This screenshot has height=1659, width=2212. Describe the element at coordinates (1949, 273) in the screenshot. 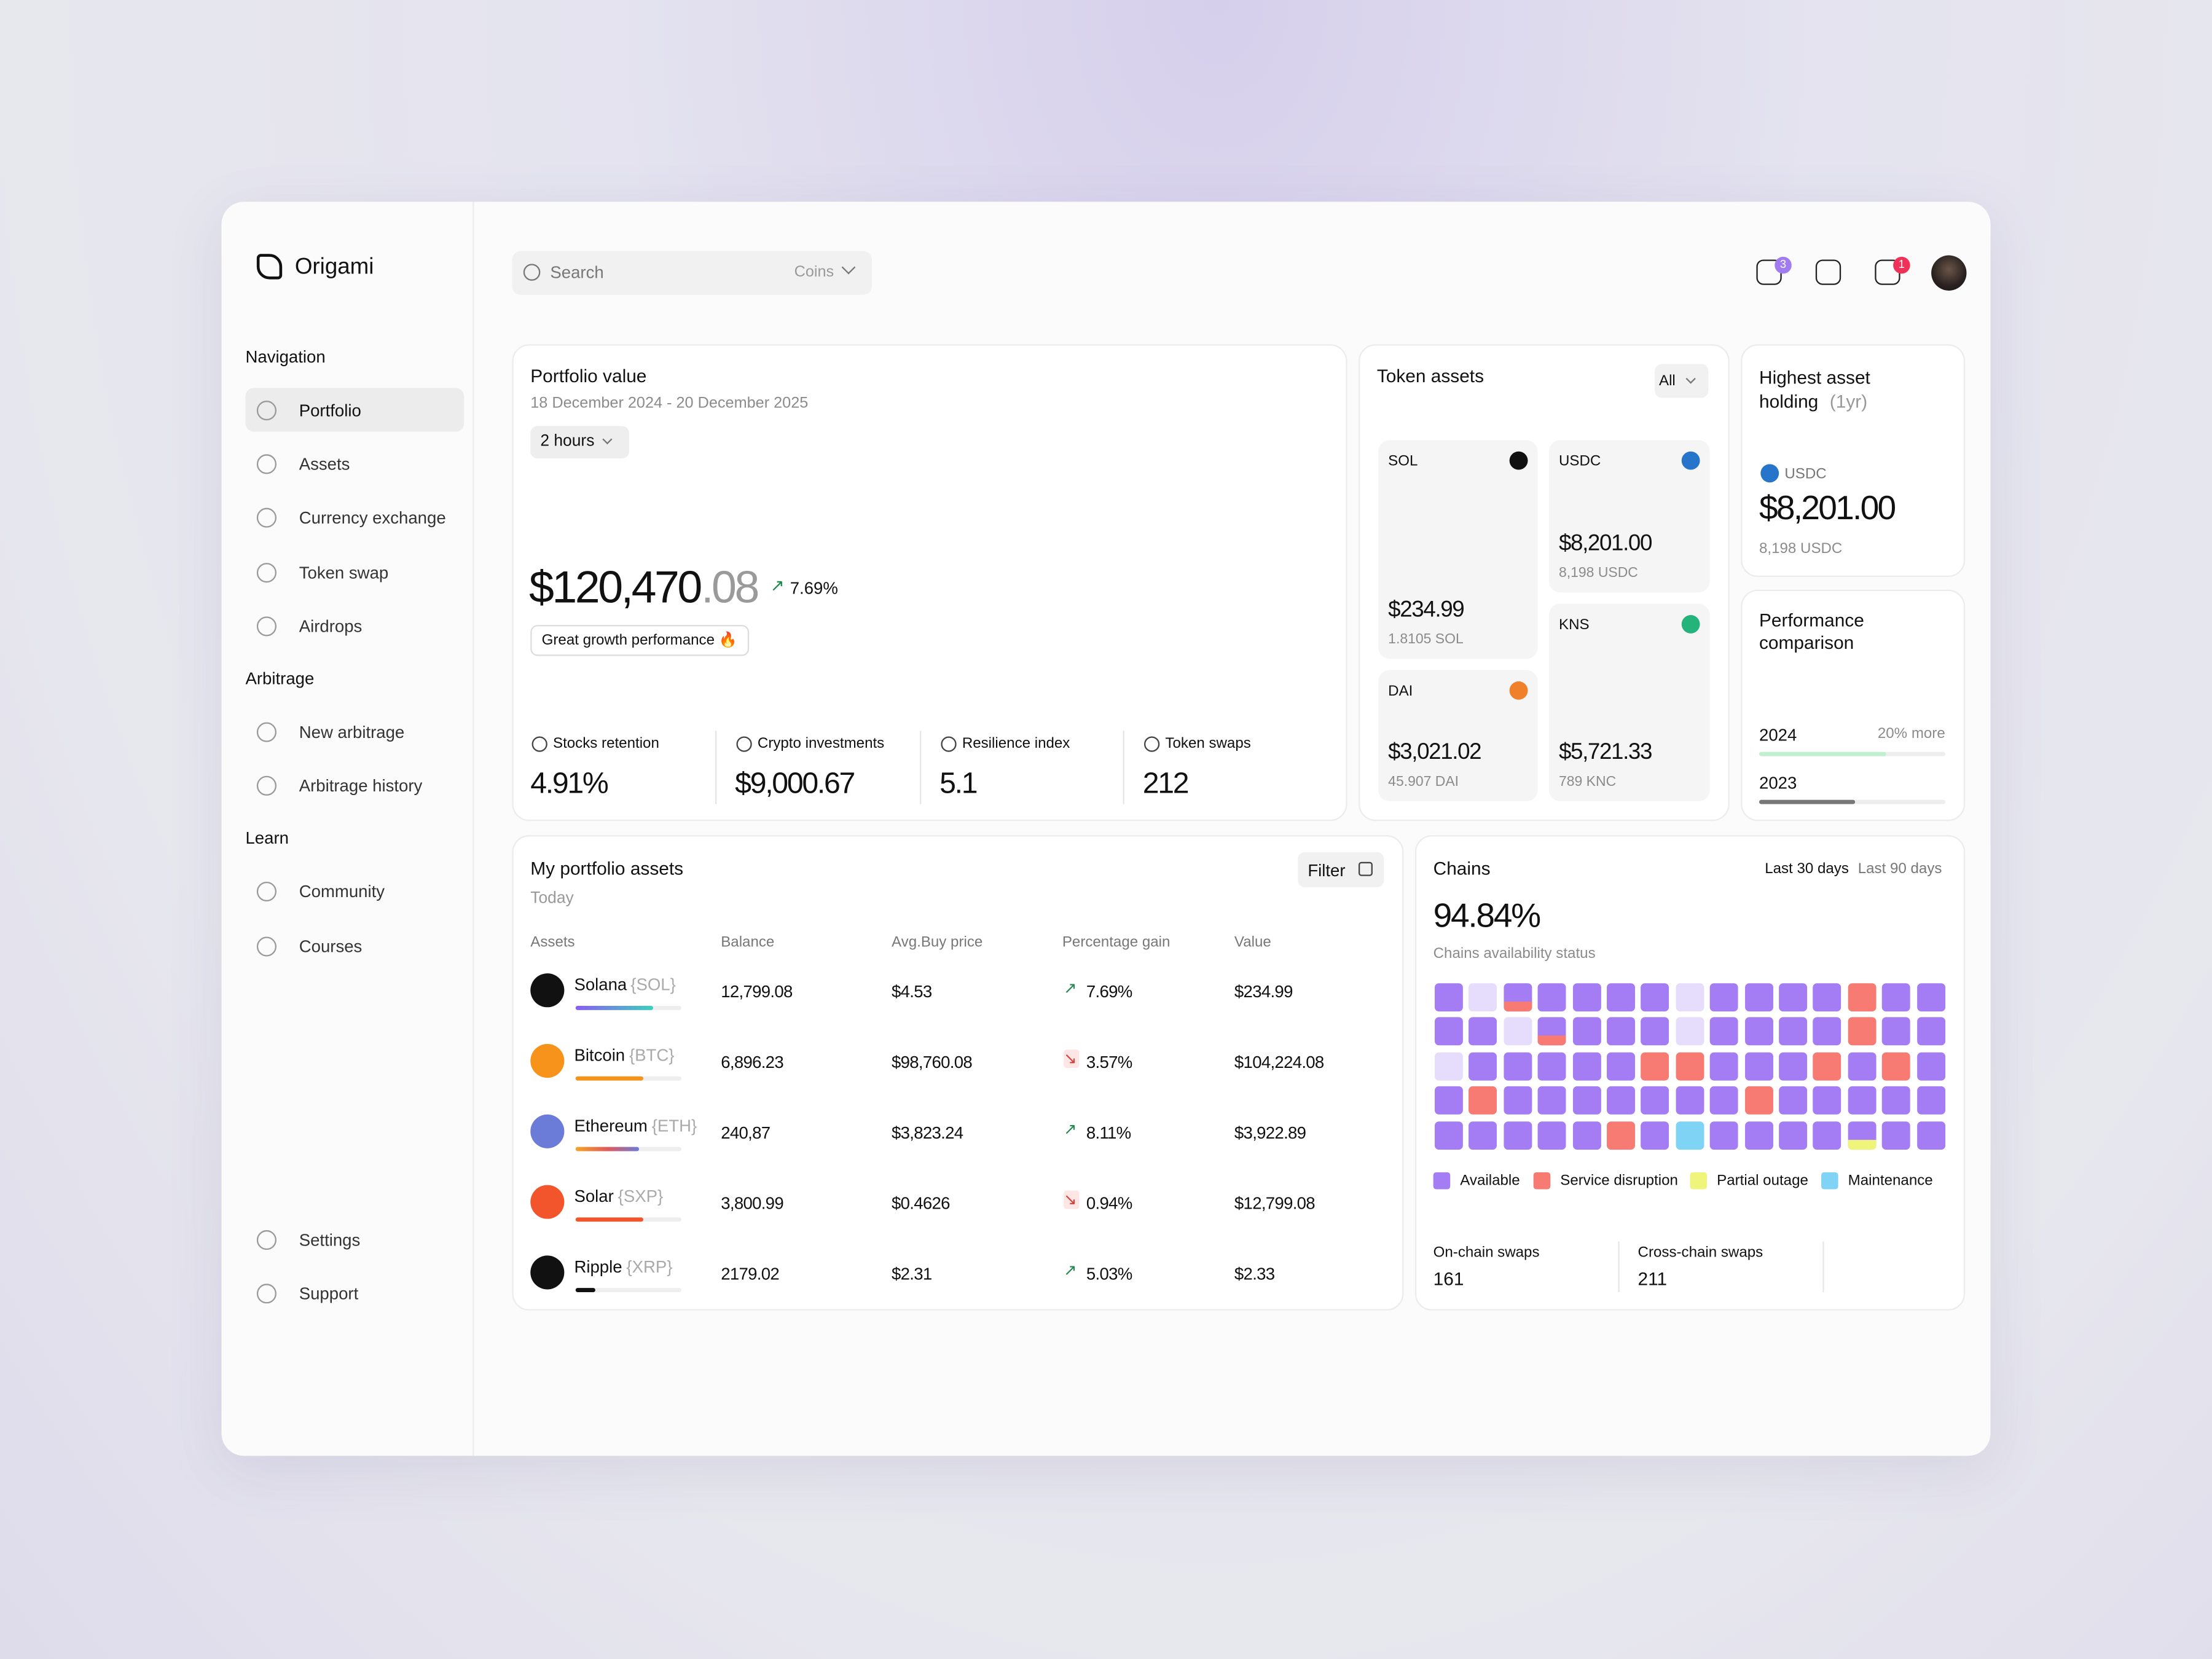

I see `avatar` at that location.